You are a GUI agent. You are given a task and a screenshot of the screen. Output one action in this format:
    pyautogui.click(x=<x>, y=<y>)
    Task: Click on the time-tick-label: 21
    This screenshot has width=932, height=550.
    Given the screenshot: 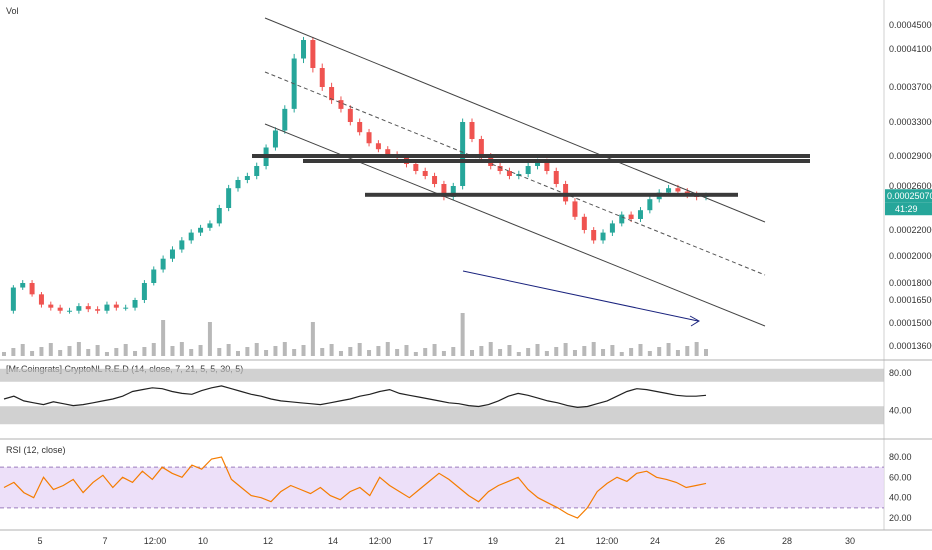 What is the action you would take?
    pyautogui.click(x=560, y=541)
    